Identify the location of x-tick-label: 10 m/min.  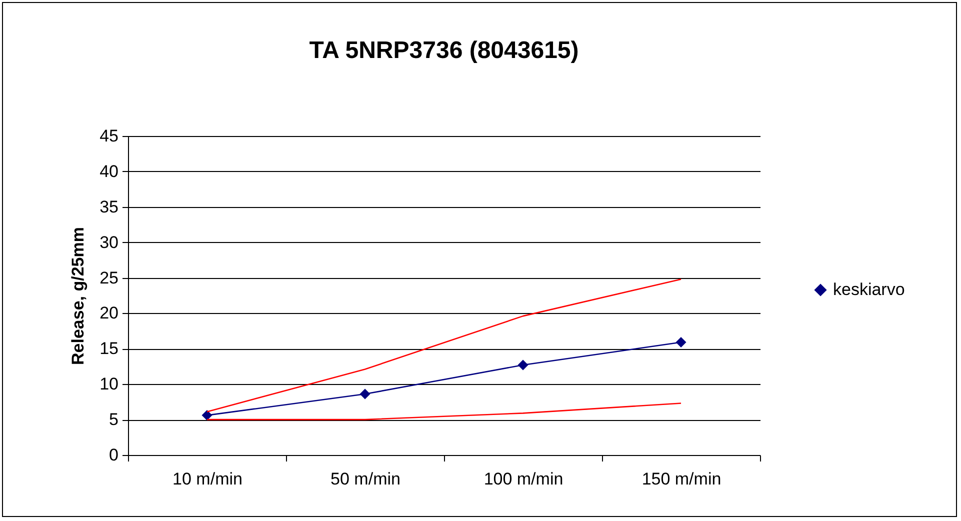
(207, 479).